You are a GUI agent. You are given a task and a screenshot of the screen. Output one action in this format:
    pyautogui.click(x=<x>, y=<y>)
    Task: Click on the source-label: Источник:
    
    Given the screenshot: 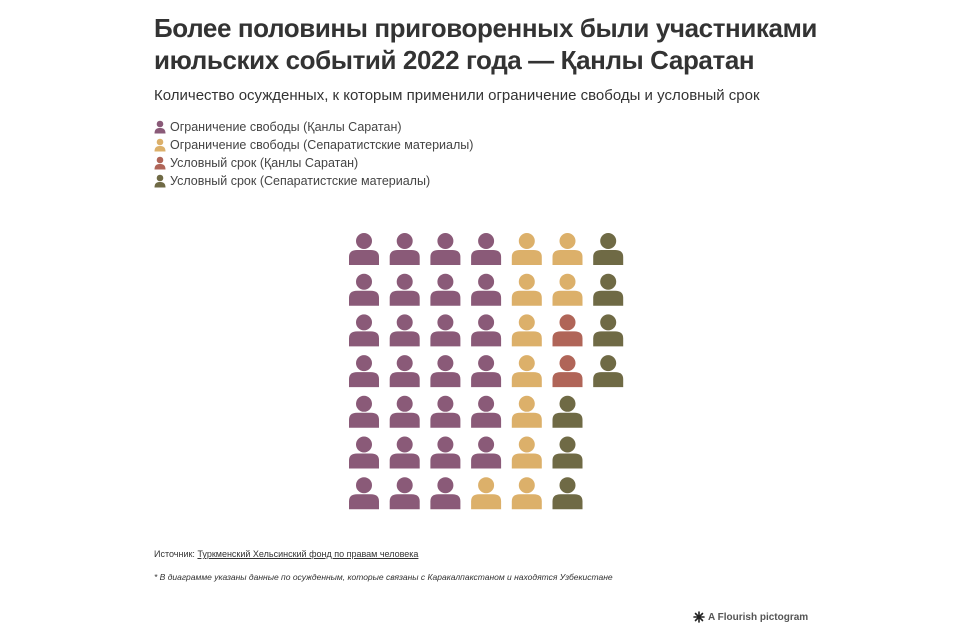 What is the action you would take?
    pyautogui.click(x=174, y=554)
    